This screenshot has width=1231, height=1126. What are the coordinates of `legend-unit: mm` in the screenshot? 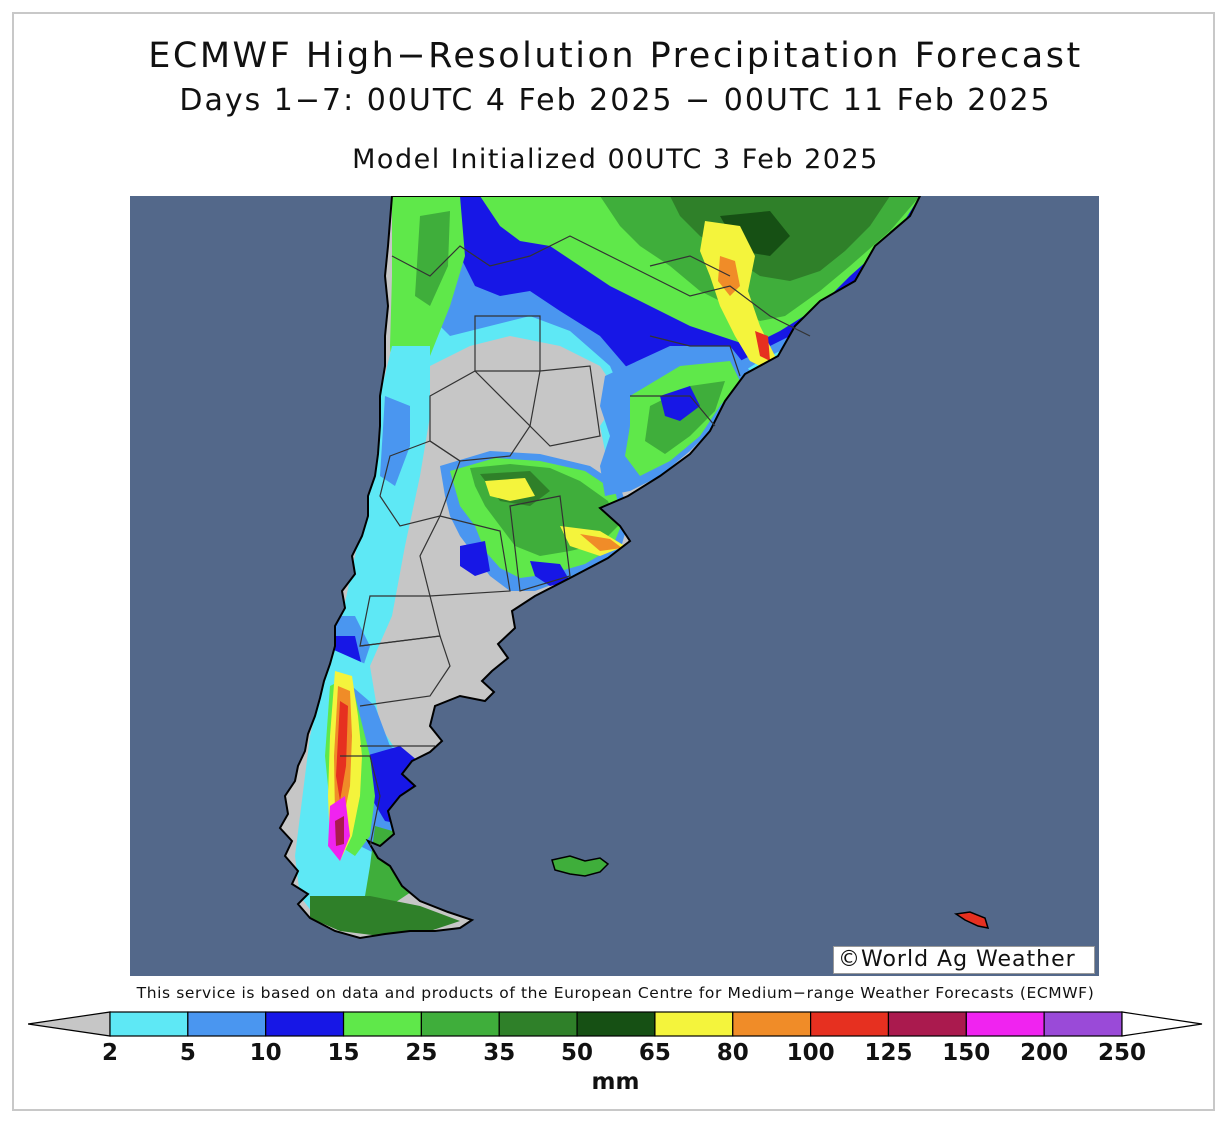 It's located at (615, 1082).